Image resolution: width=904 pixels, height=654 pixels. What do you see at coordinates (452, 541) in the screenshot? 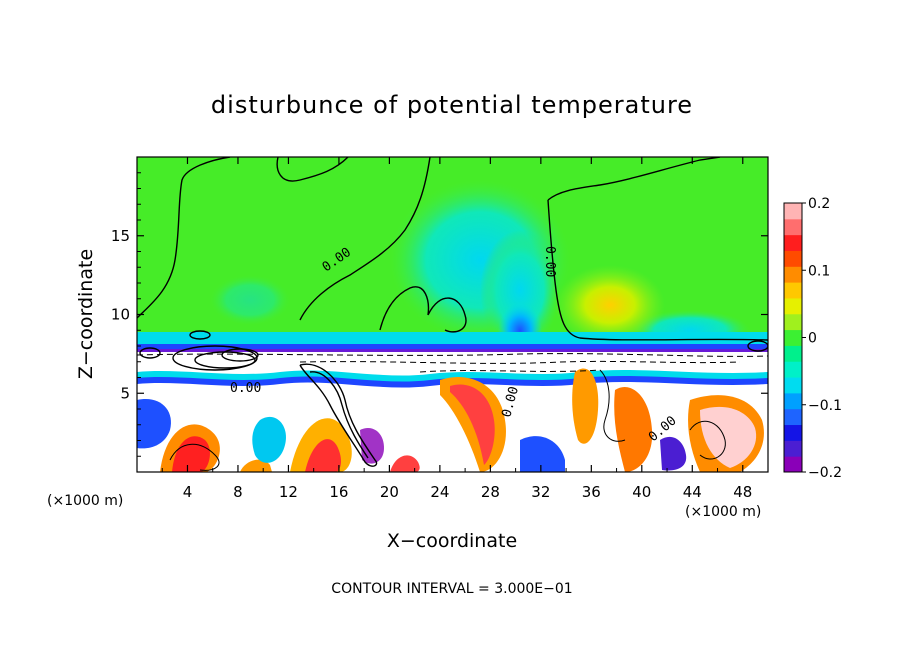
I see `x-axis-label: X−coordinate` at bounding box center [452, 541].